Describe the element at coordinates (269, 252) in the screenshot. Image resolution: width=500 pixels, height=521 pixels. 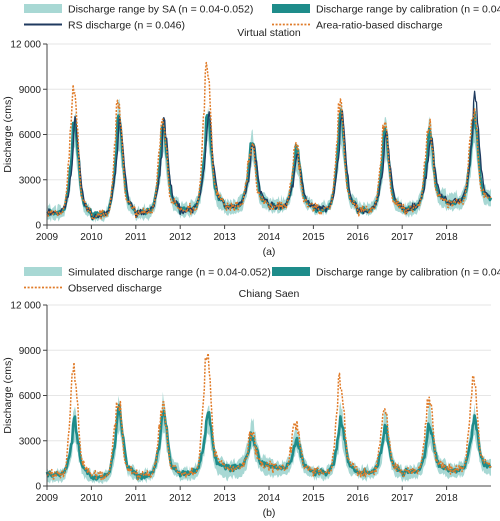
I see `panel-subtitle: (a)` at that location.